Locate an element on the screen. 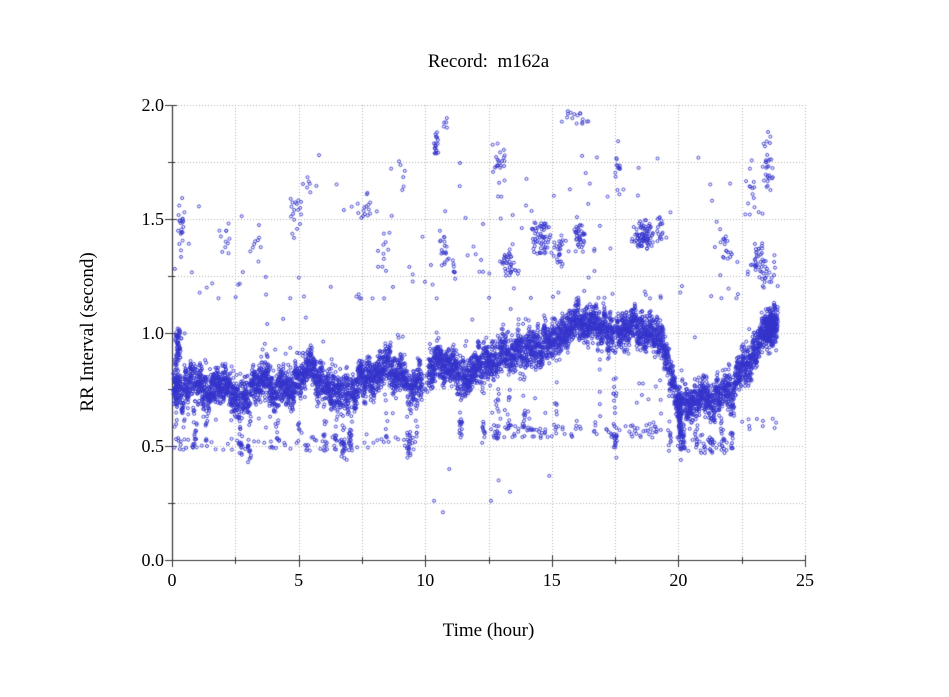 The image size is (949, 697). y-tick-label: 2.0 is located at coordinates (153, 105).